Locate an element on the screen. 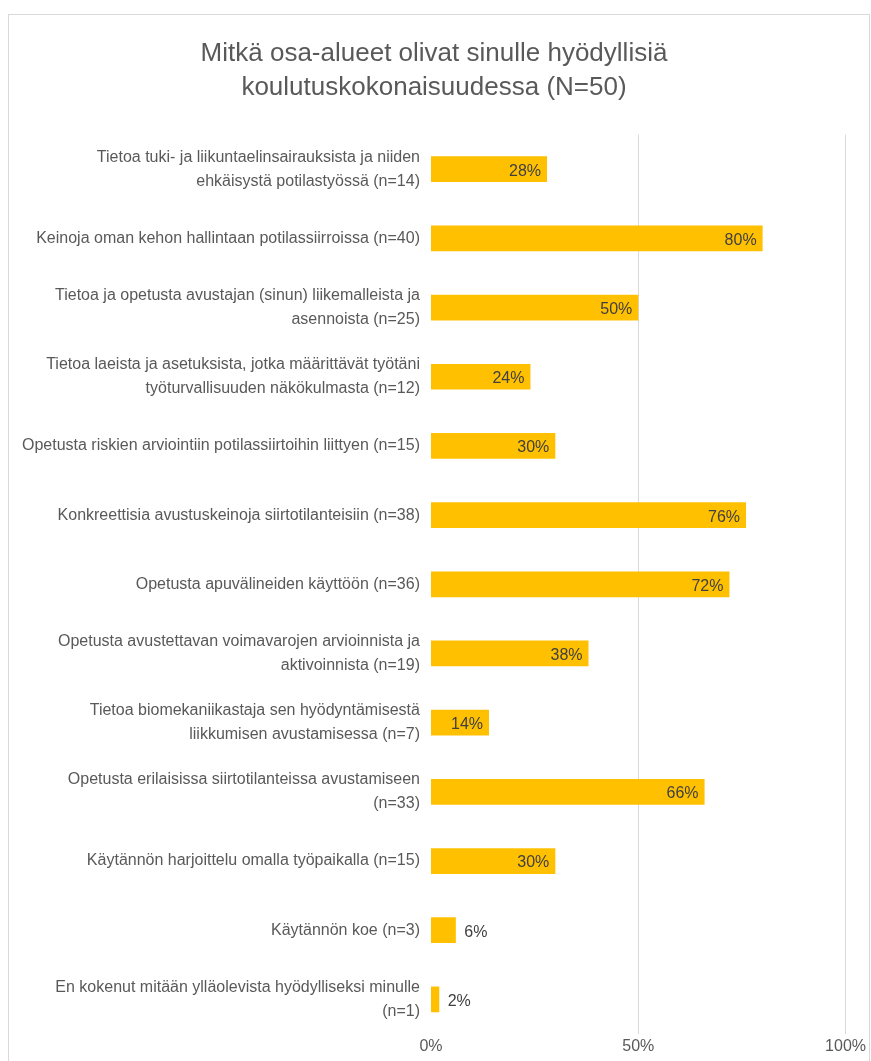 The image size is (871, 1061). y-tick-label: Tietoa tuki- ja liikuntaelinsairauksista ja niiden ehkäisystä potilastyössä (n=14) is located at coordinates (258, 168).